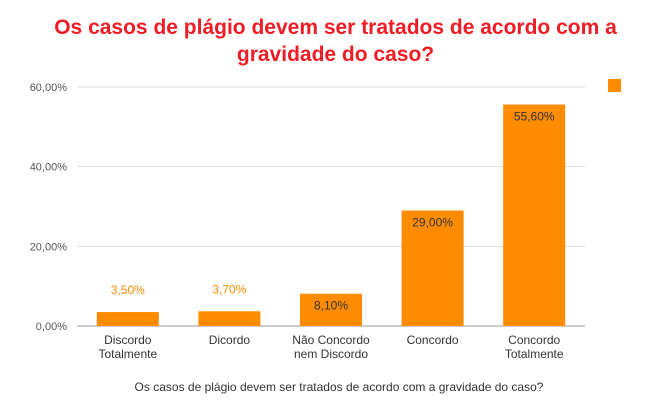 The width and height of the screenshot is (671, 415). Describe the element at coordinates (534, 117) in the screenshot. I see `data-label: 55,60%` at that location.